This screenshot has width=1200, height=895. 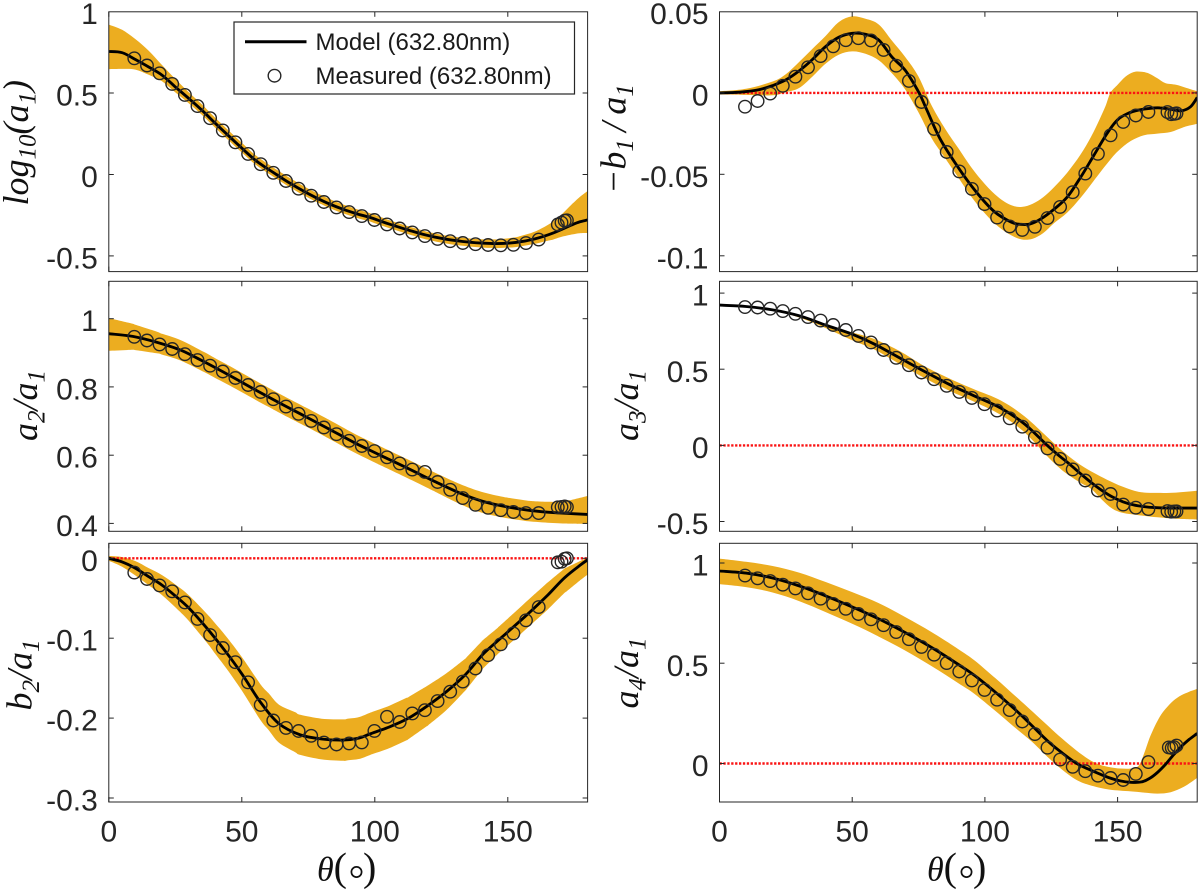 I want to click on svg-text: a4/a1, so click(x=629, y=672).